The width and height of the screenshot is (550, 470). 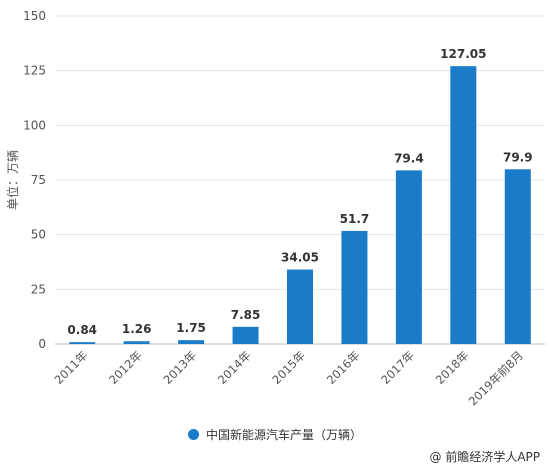 I want to click on data-label: 0.84, so click(x=82, y=330).